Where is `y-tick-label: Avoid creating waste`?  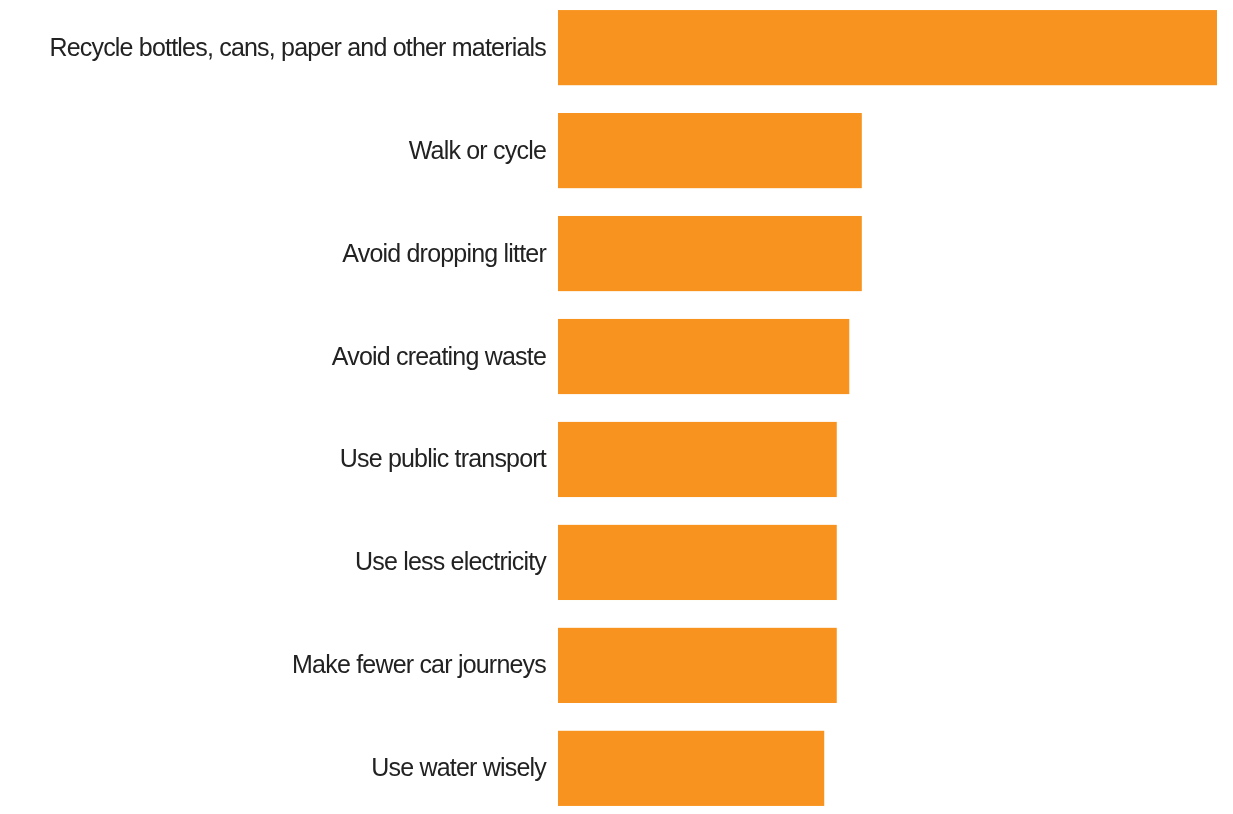 y-tick-label: Avoid creating waste is located at coordinates (438, 355).